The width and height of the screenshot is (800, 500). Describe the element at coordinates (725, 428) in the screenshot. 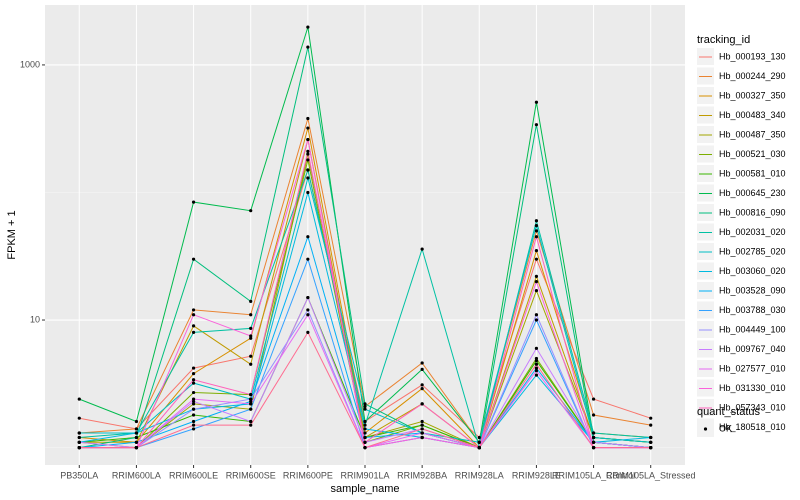

I see `legend-label: OK` at that location.